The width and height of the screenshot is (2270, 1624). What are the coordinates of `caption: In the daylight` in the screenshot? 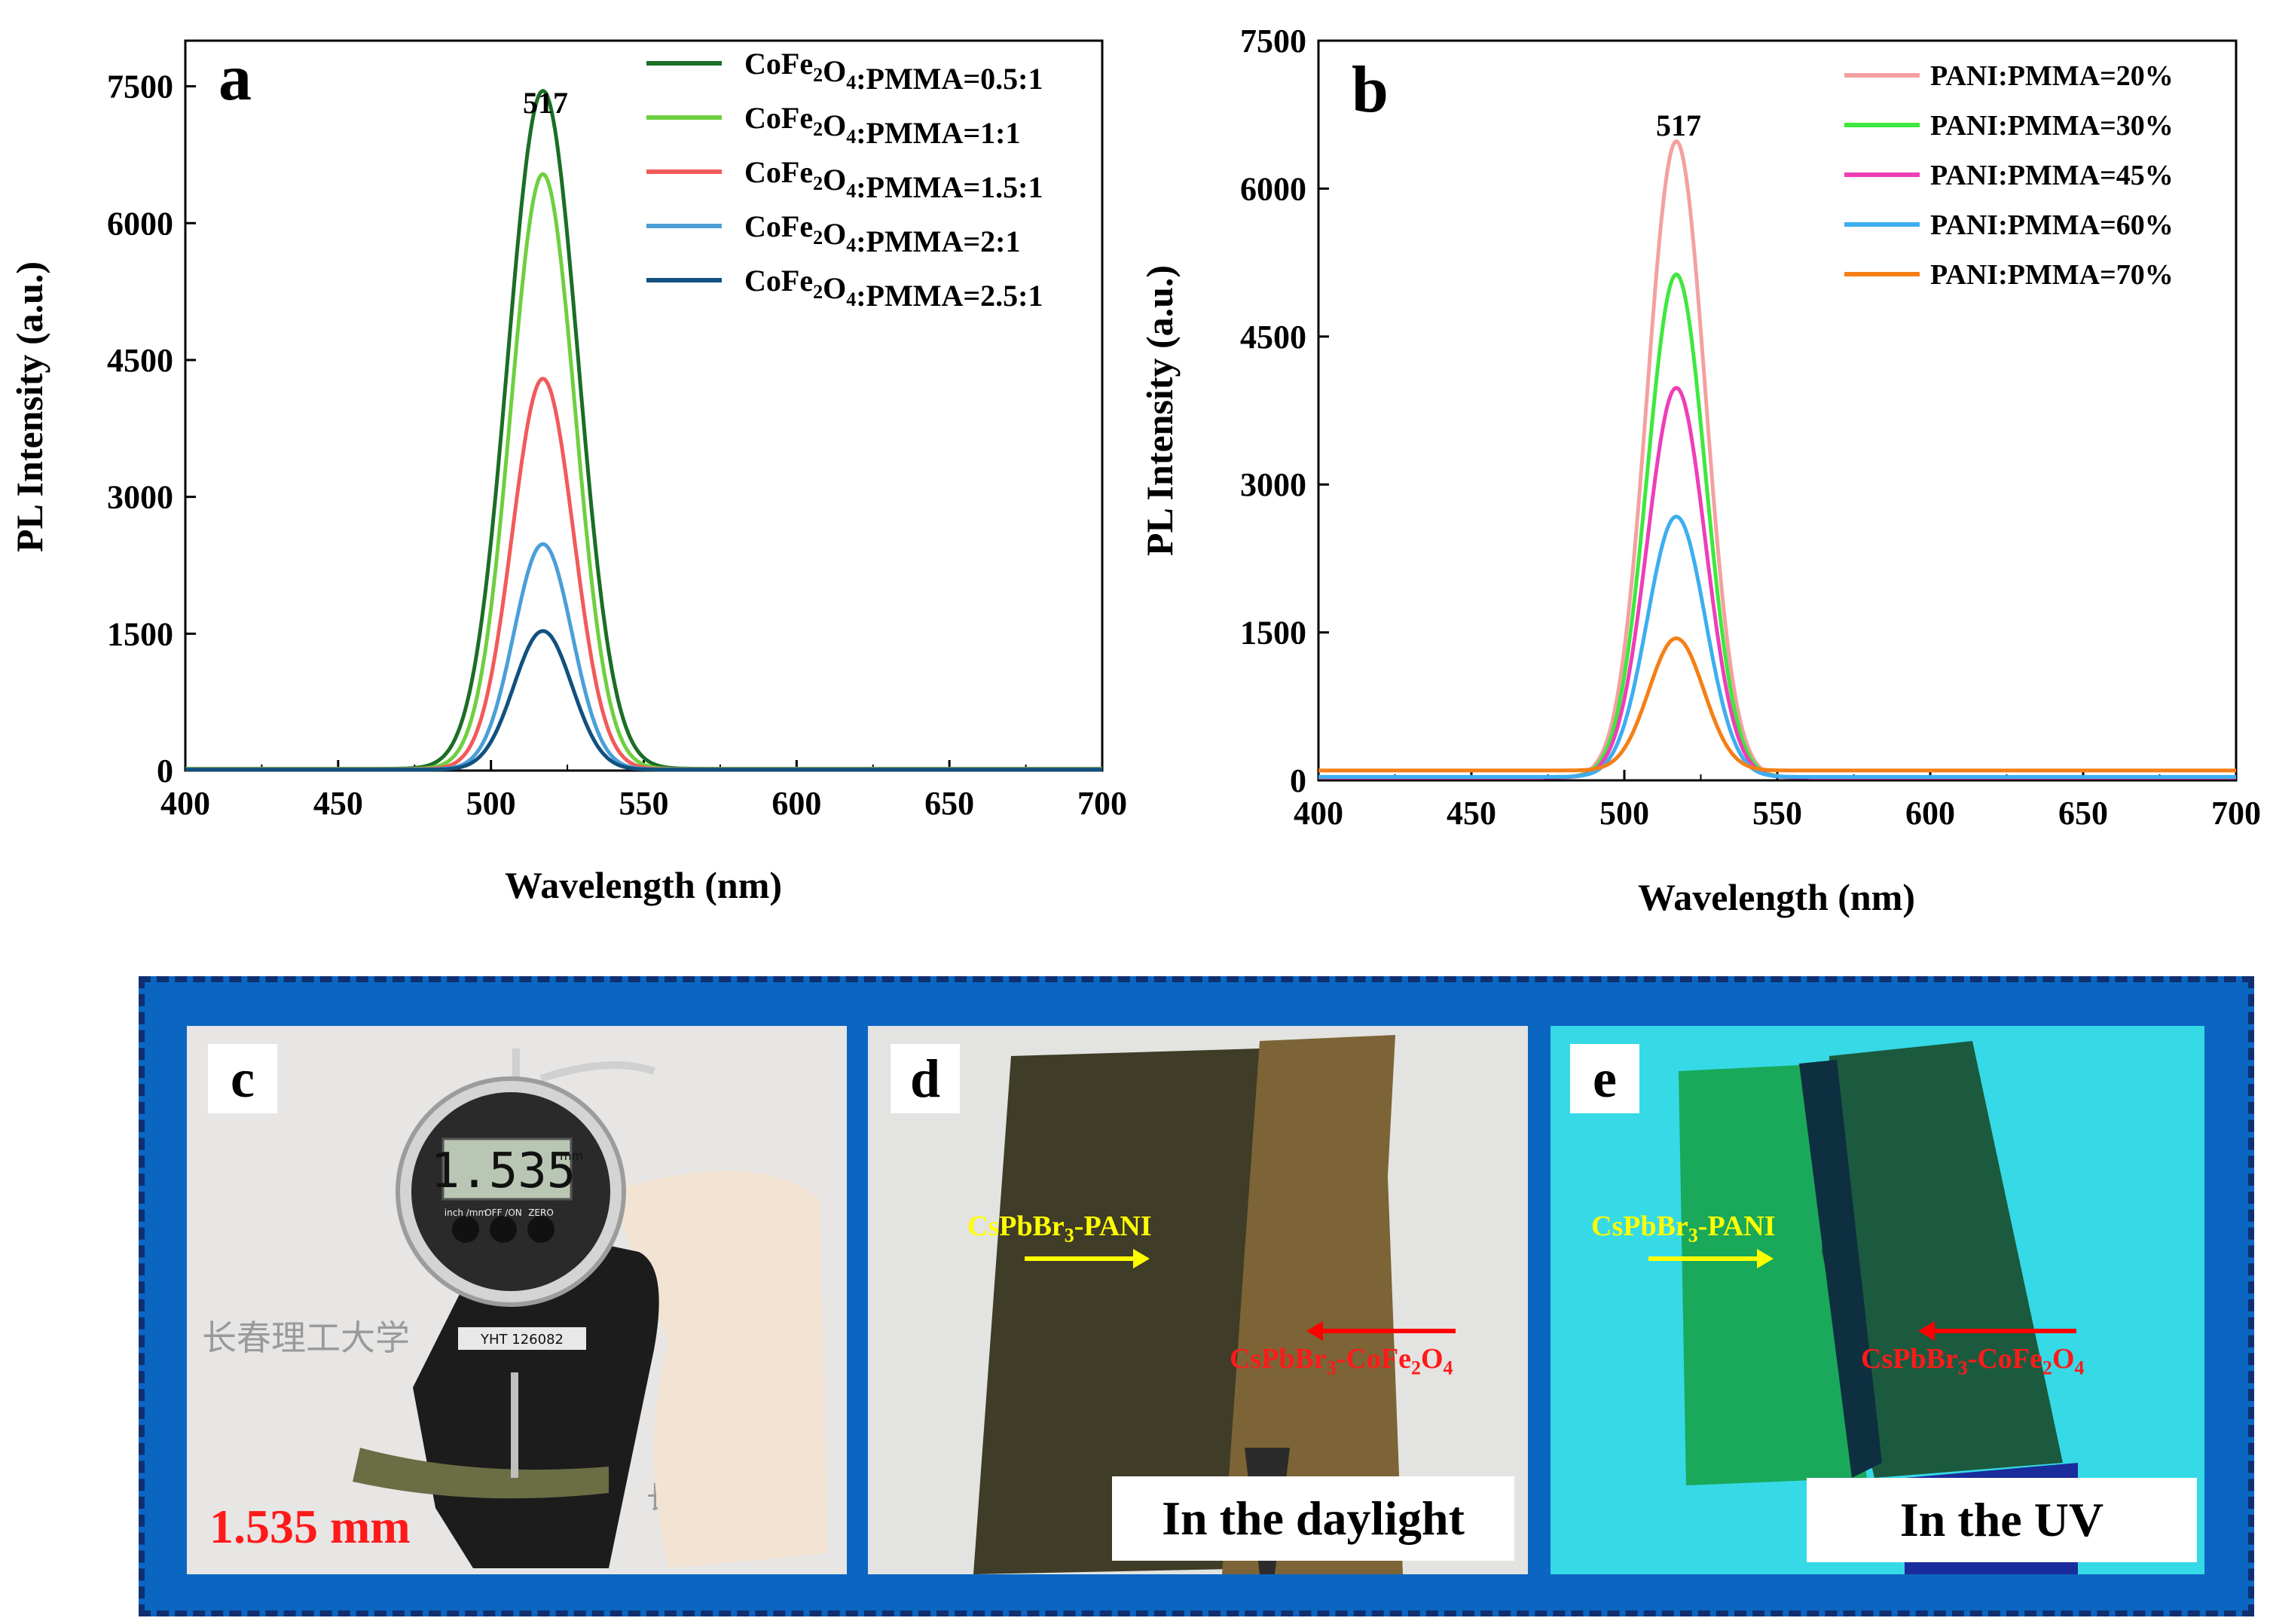 It's located at (1313, 1519).